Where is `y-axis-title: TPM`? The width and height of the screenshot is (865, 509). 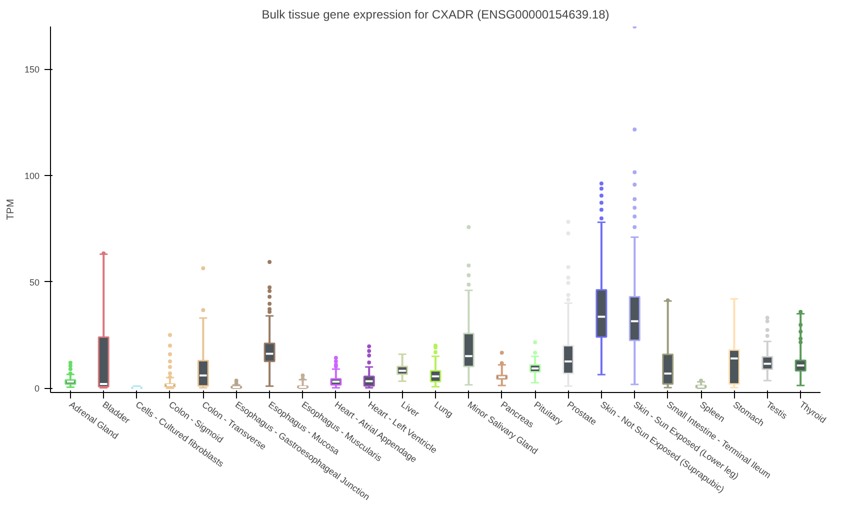 y-axis-title: TPM is located at coordinates (10, 209).